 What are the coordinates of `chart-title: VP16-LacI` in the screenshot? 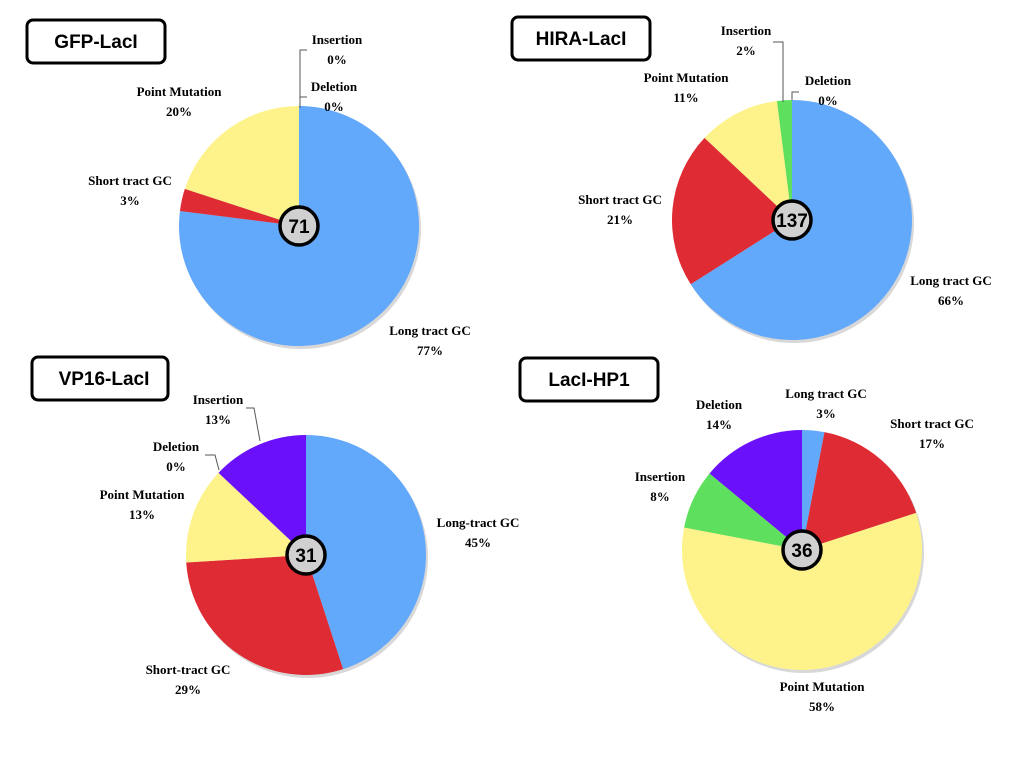 It's located at (104, 379).